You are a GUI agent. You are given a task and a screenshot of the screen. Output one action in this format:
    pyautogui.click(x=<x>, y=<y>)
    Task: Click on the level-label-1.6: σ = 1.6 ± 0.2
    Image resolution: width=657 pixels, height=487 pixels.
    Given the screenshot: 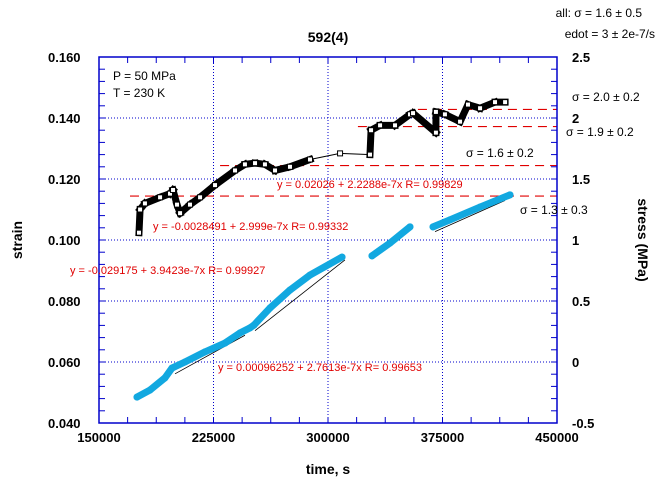 What is the action you would take?
    pyautogui.click(x=500, y=153)
    